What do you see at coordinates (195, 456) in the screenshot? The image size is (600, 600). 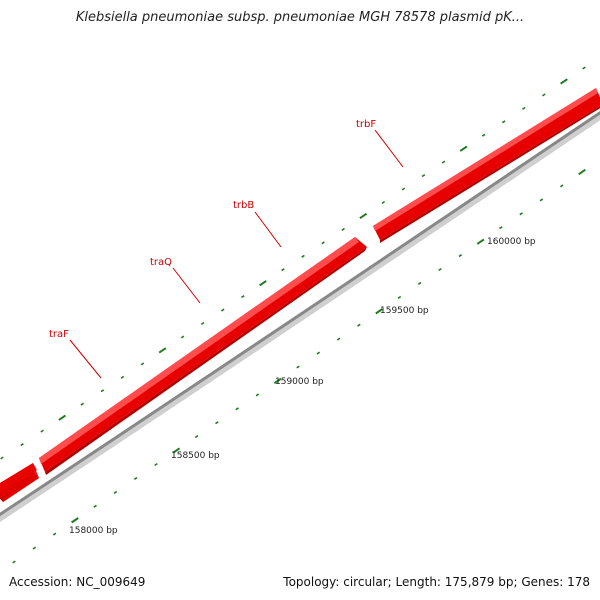 I see `scale-label: 158500 bp` at bounding box center [195, 456].